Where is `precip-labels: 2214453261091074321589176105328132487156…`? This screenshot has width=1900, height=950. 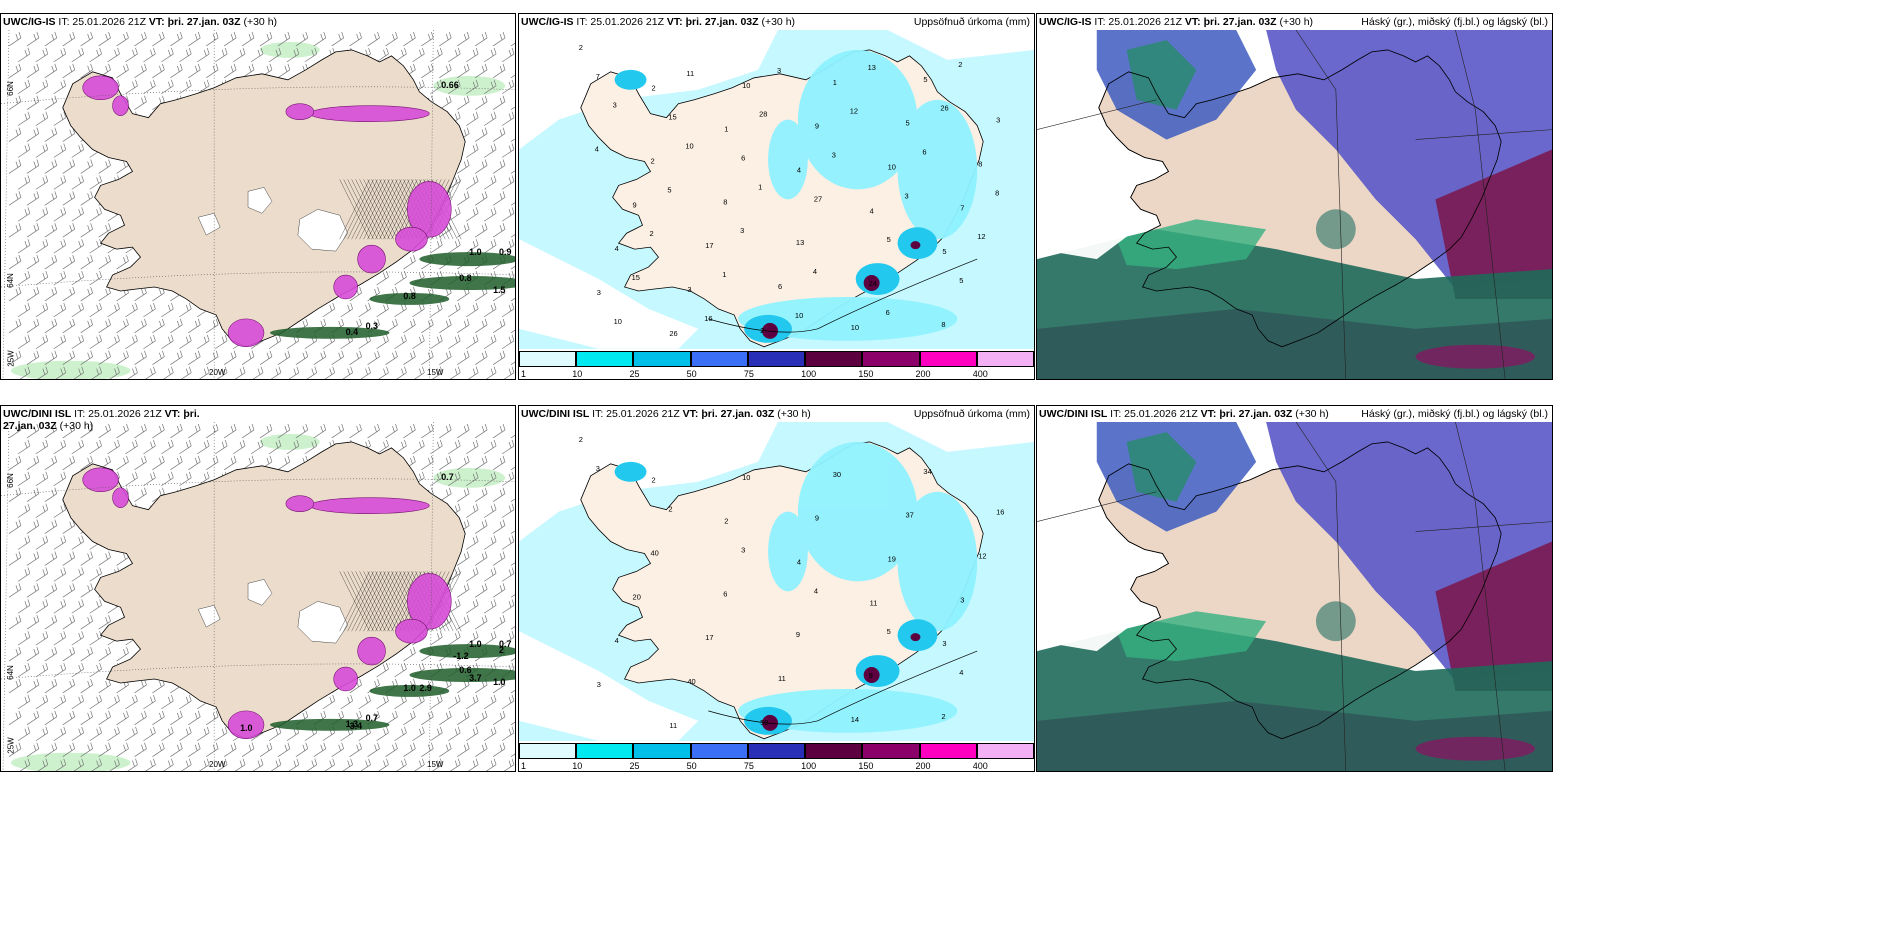
precip-labels: 2214453261091074321589176105328132487156… is located at coordinates (790, 190).